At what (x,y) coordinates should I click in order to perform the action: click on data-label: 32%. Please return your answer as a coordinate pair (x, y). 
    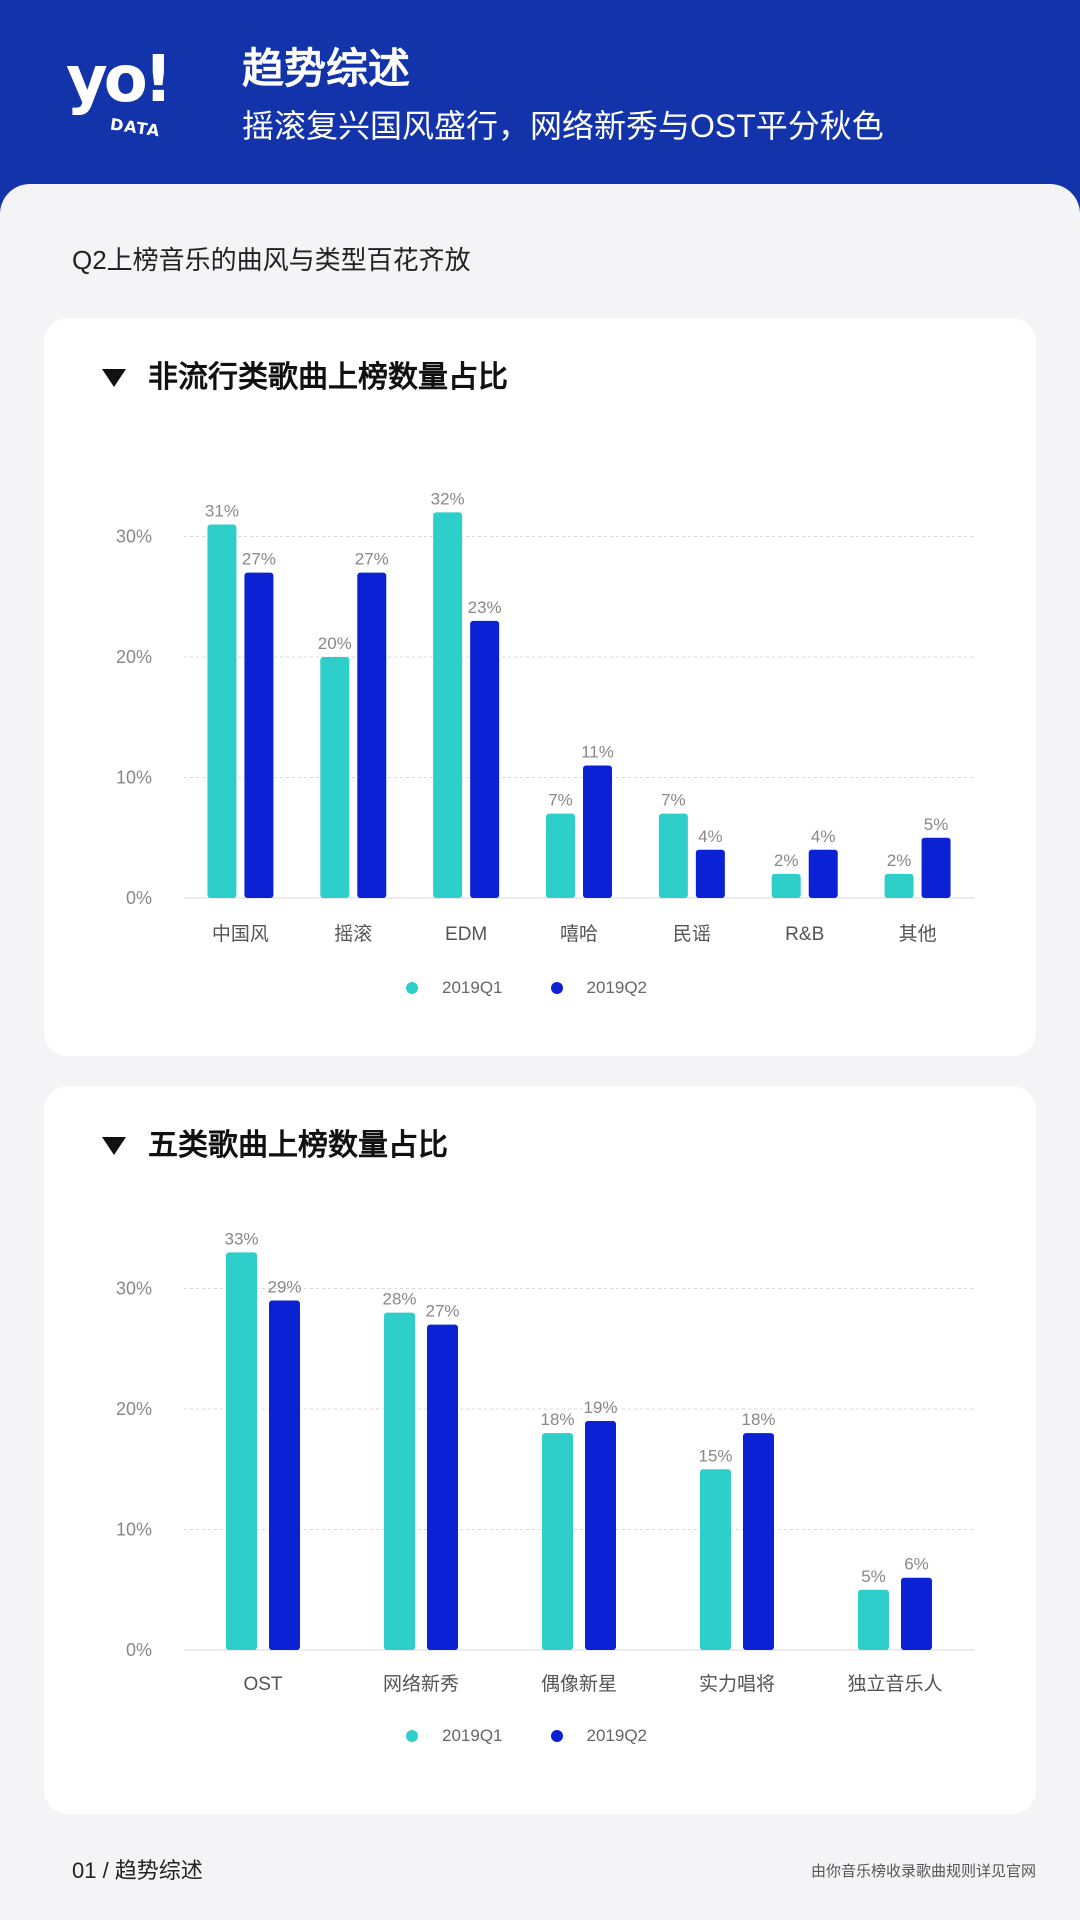
    Looking at the image, I should click on (448, 498).